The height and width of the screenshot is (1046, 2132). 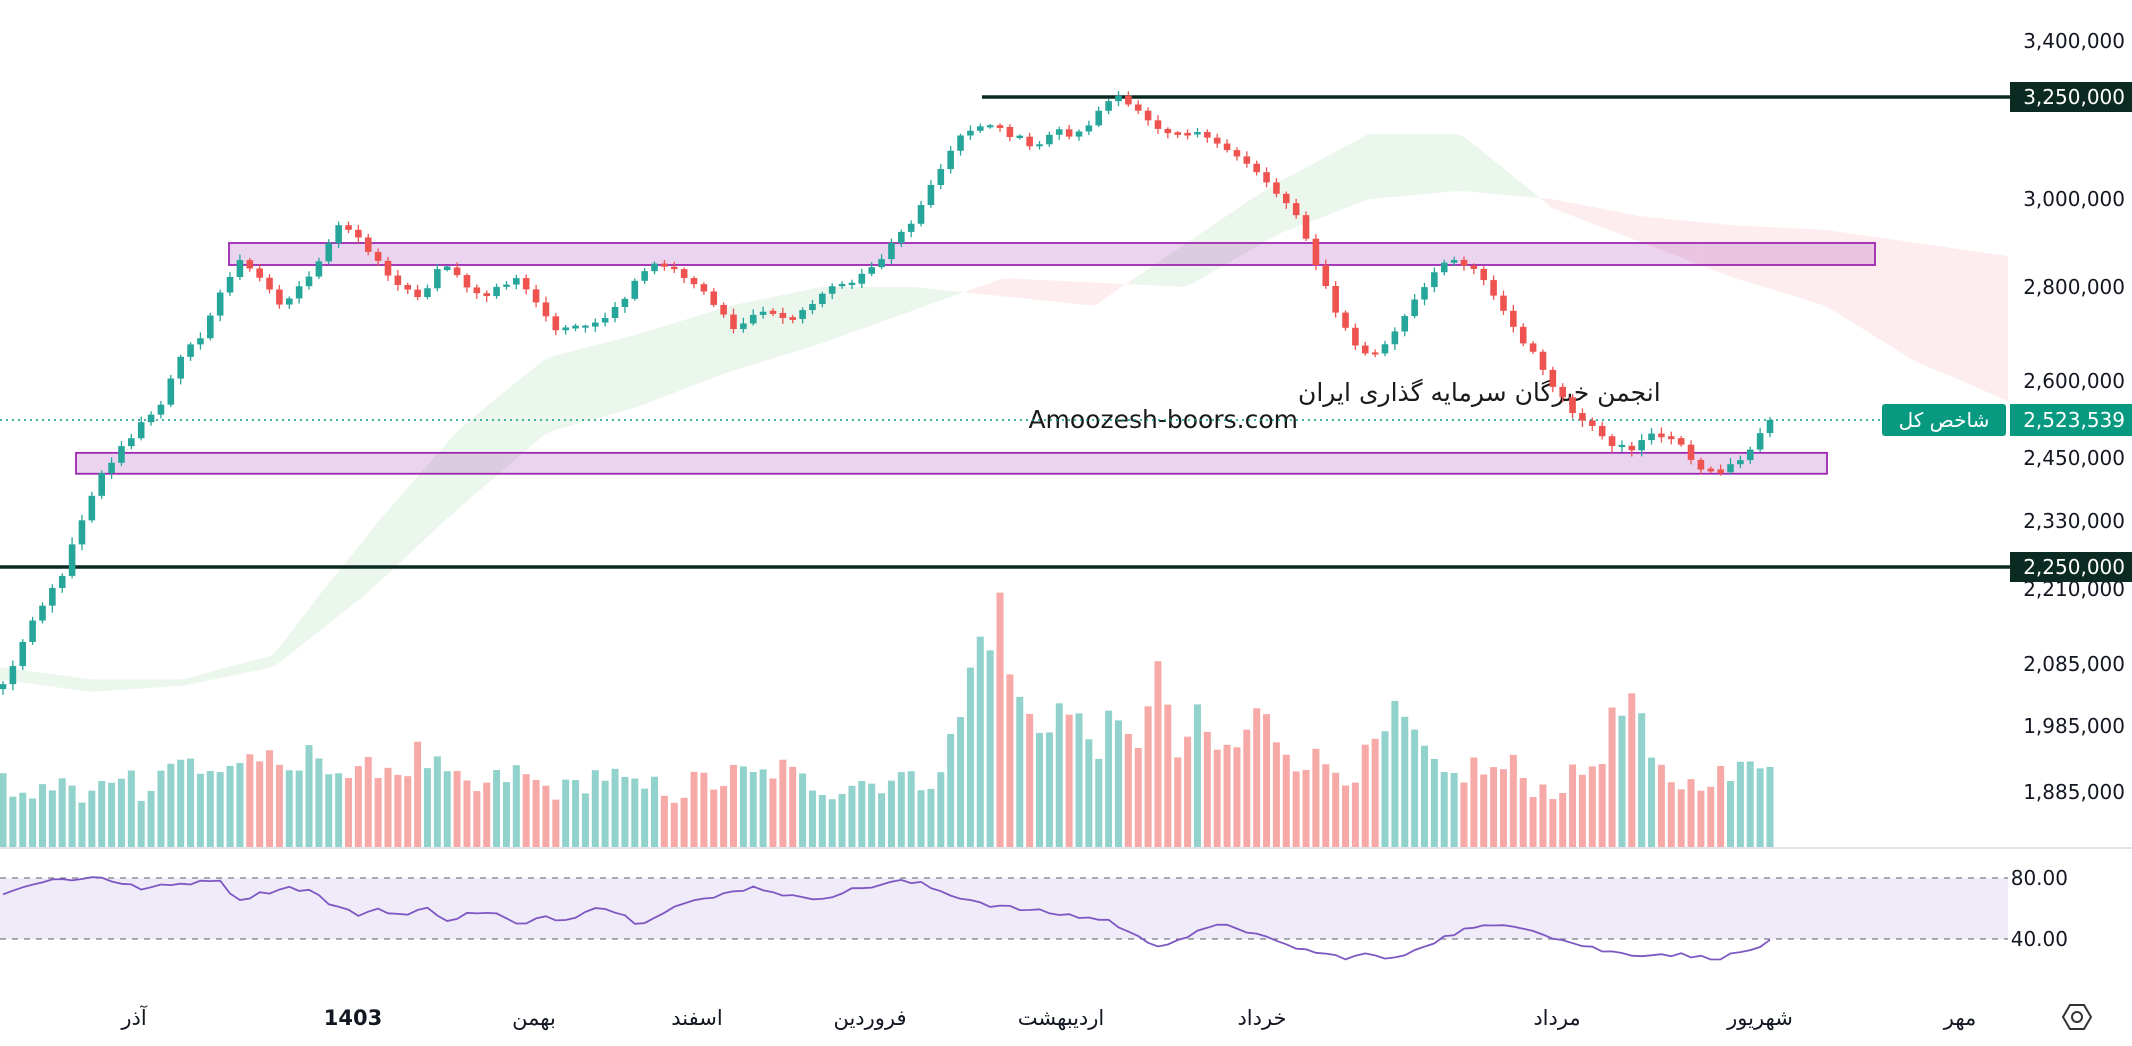 I want to click on rsi-band, so click(x=1004, y=908).